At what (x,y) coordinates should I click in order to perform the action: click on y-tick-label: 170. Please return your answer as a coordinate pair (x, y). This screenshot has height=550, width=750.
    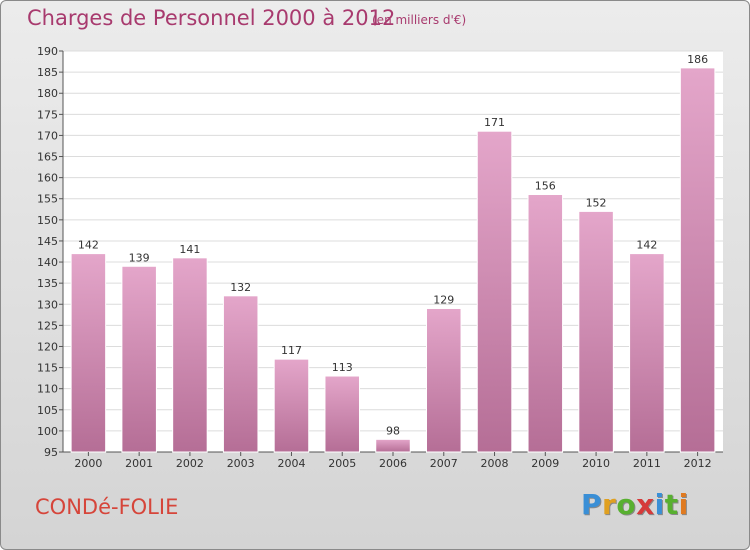
    Looking at the image, I should click on (47, 135).